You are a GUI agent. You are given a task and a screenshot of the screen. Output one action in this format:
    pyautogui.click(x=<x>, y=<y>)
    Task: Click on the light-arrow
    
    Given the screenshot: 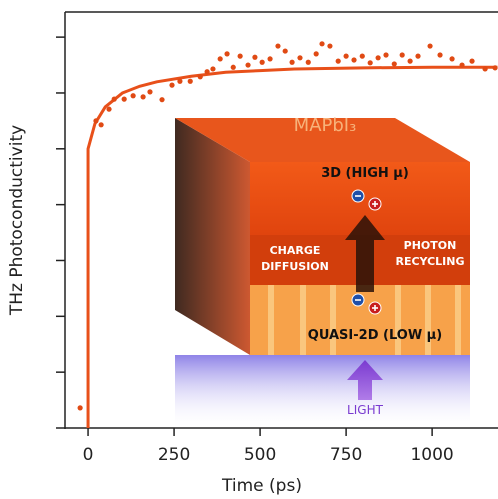 What is the action you would take?
    pyautogui.click(x=365, y=380)
    